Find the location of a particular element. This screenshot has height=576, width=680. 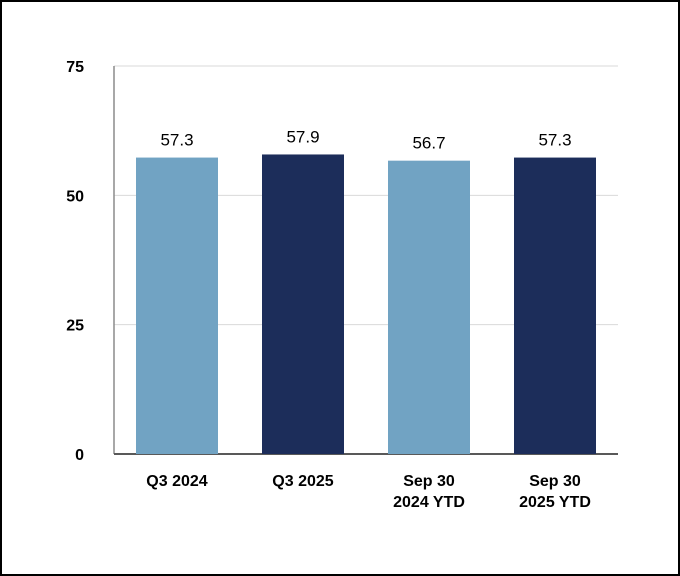

x-tick-label: 2025 YTD is located at coordinates (555, 502).